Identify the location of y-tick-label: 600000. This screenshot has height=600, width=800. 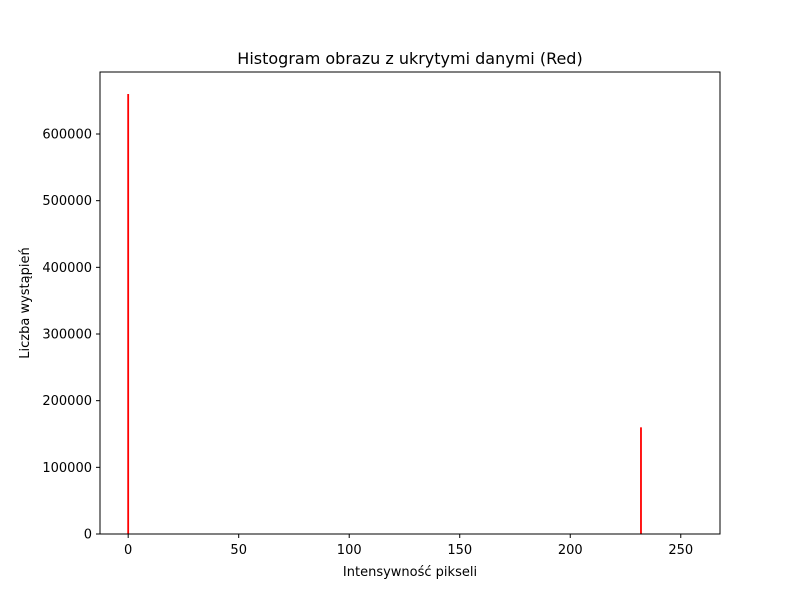
(67, 135).